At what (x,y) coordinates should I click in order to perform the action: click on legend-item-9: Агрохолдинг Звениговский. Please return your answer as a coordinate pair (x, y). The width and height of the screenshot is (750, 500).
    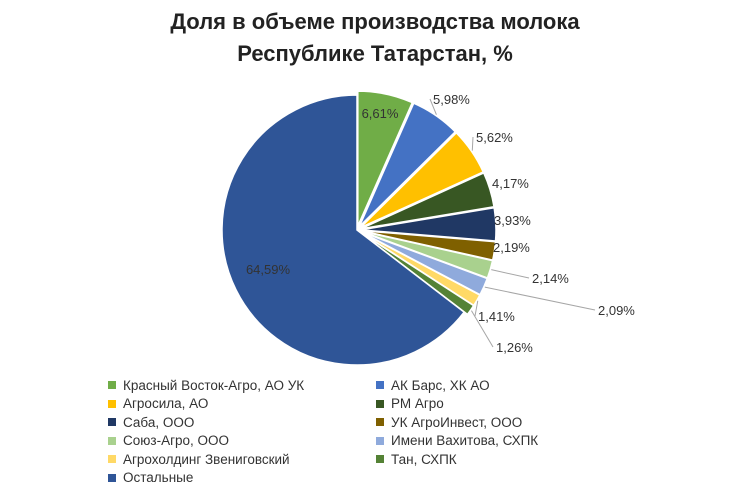
    Looking at the image, I should click on (242, 459).